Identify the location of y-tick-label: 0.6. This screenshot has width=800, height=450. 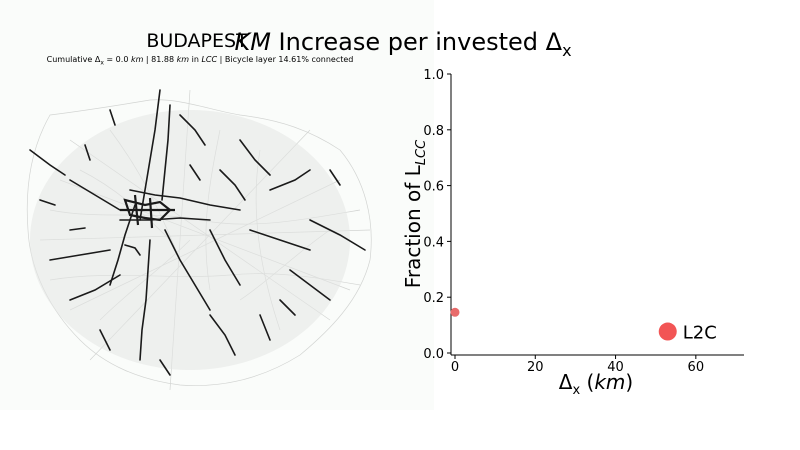
(433, 187).